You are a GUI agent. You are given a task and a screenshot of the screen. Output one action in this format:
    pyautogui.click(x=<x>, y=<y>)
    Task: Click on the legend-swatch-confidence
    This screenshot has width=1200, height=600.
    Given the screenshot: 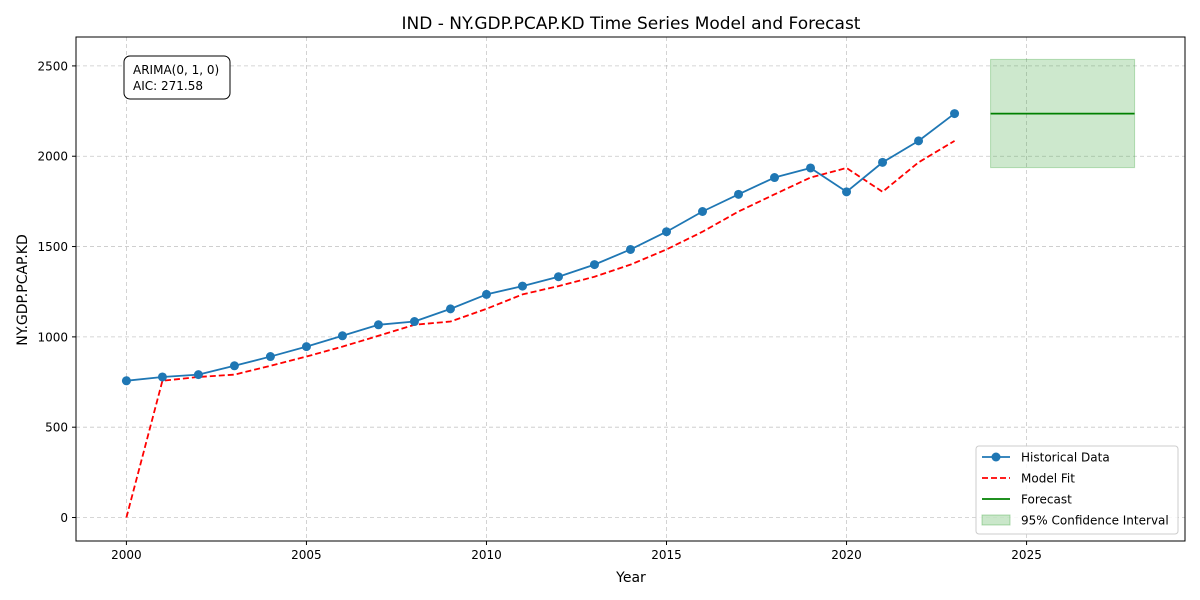 What is the action you would take?
    pyautogui.click(x=996, y=520)
    